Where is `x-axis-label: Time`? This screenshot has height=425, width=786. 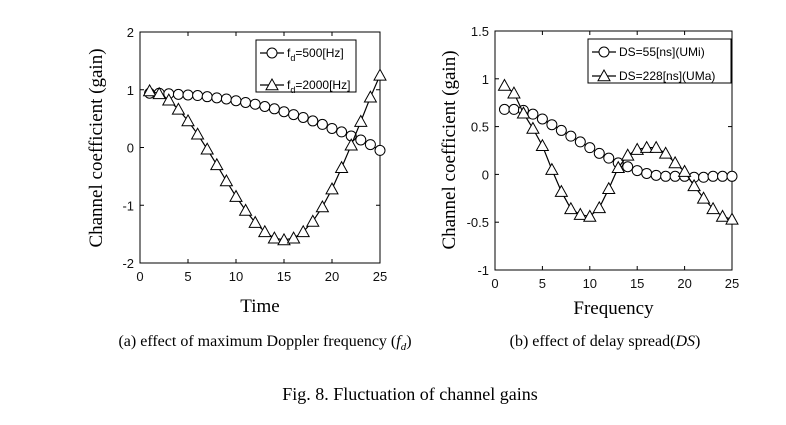
x-axis-label: Time is located at coordinates (259, 306).